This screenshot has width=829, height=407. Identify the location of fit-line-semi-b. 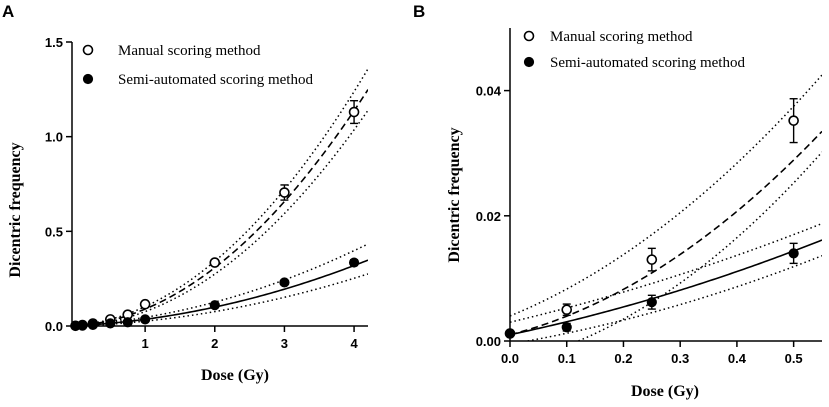
(666, 287).